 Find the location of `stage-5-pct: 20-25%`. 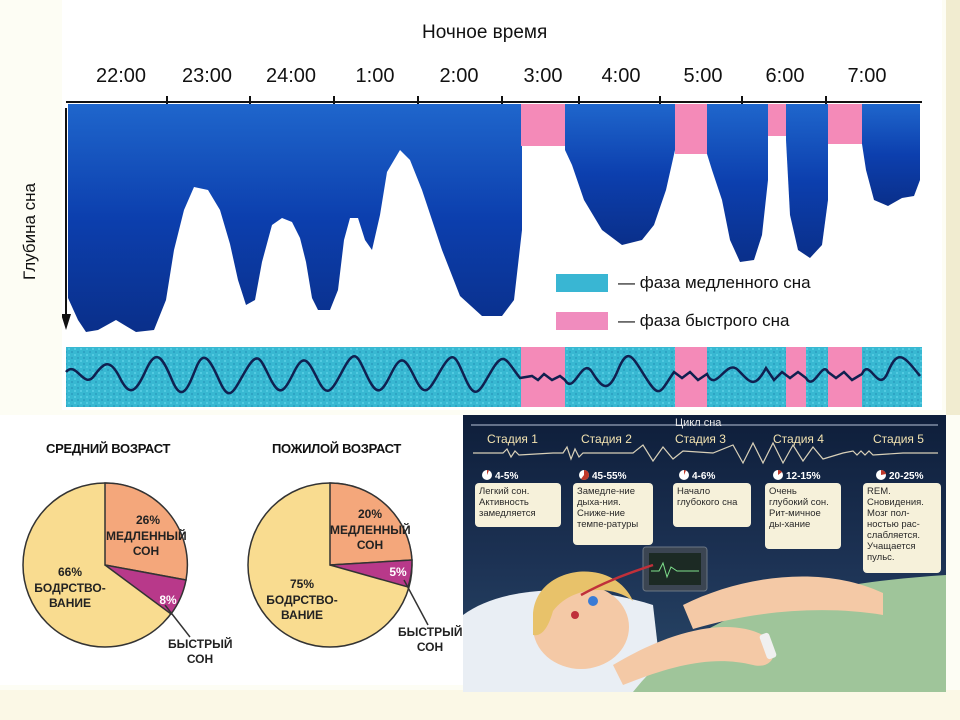

stage-5-pct: 20-25% is located at coordinates (906, 476).